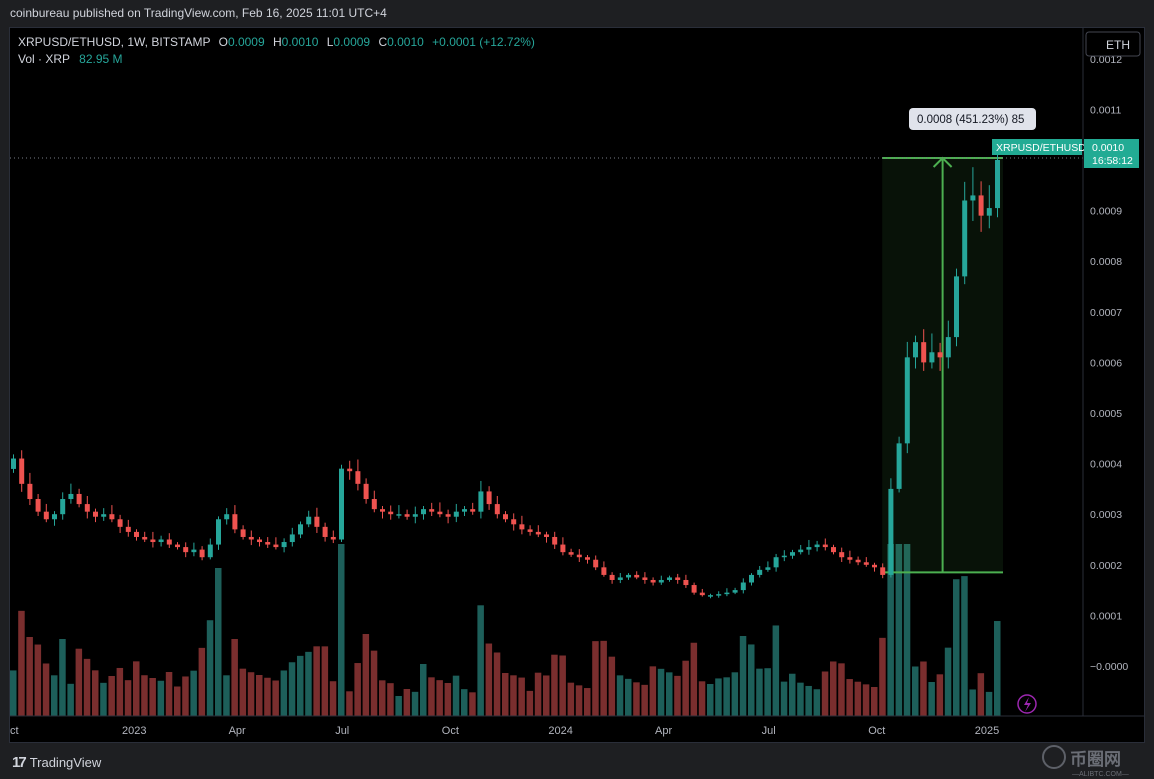 The height and width of the screenshot is (779, 1154). Describe the element at coordinates (987, 731) in the screenshot. I see `x-tick-label: 2025` at that location.